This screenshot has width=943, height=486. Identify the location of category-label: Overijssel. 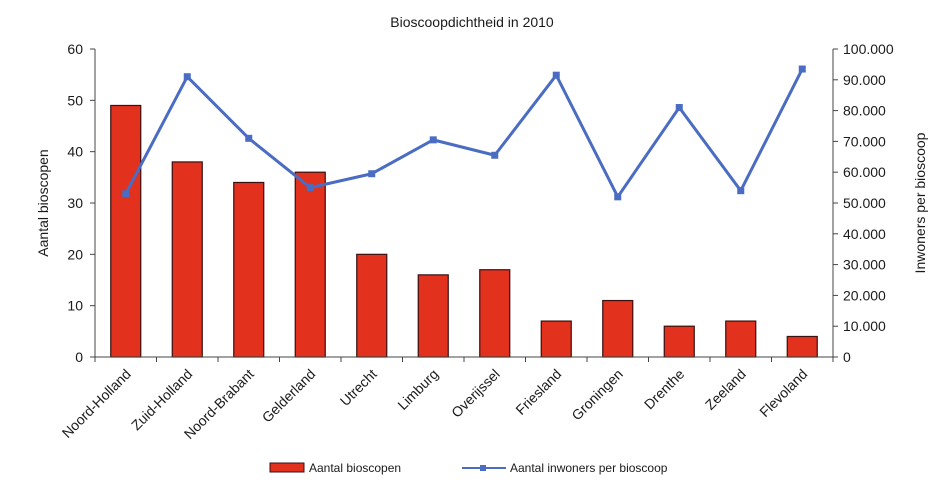
(475, 393).